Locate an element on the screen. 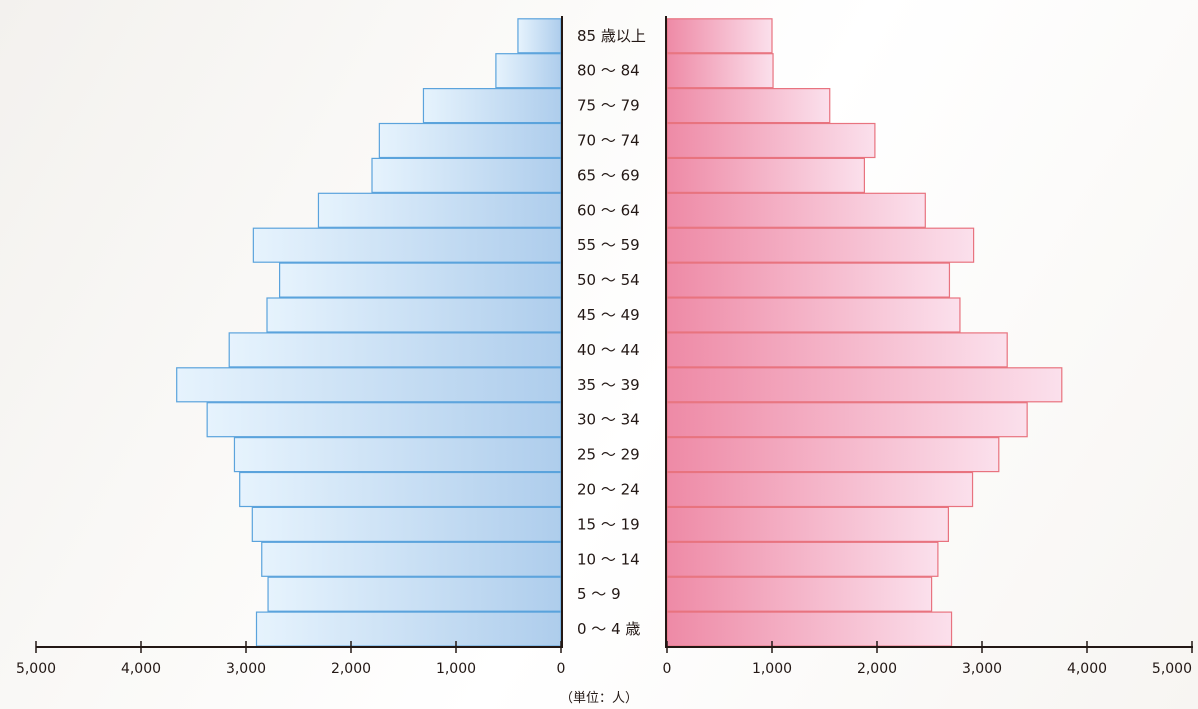 Image resolution: width=1198 pixels, height=709 pixels. age-label: 20 〜 24 is located at coordinates (608, 490).